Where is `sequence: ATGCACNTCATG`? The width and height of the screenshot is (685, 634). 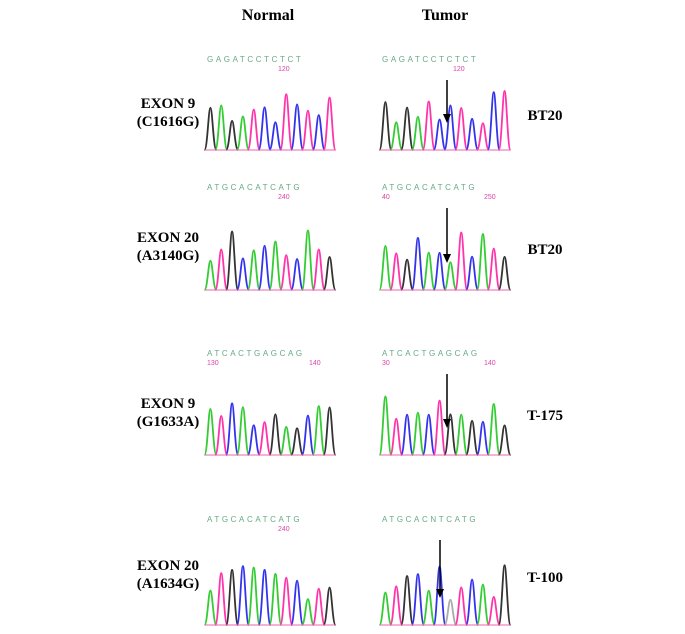
sequence: ATGCACNTCATG is located at coordinates (430, 519).